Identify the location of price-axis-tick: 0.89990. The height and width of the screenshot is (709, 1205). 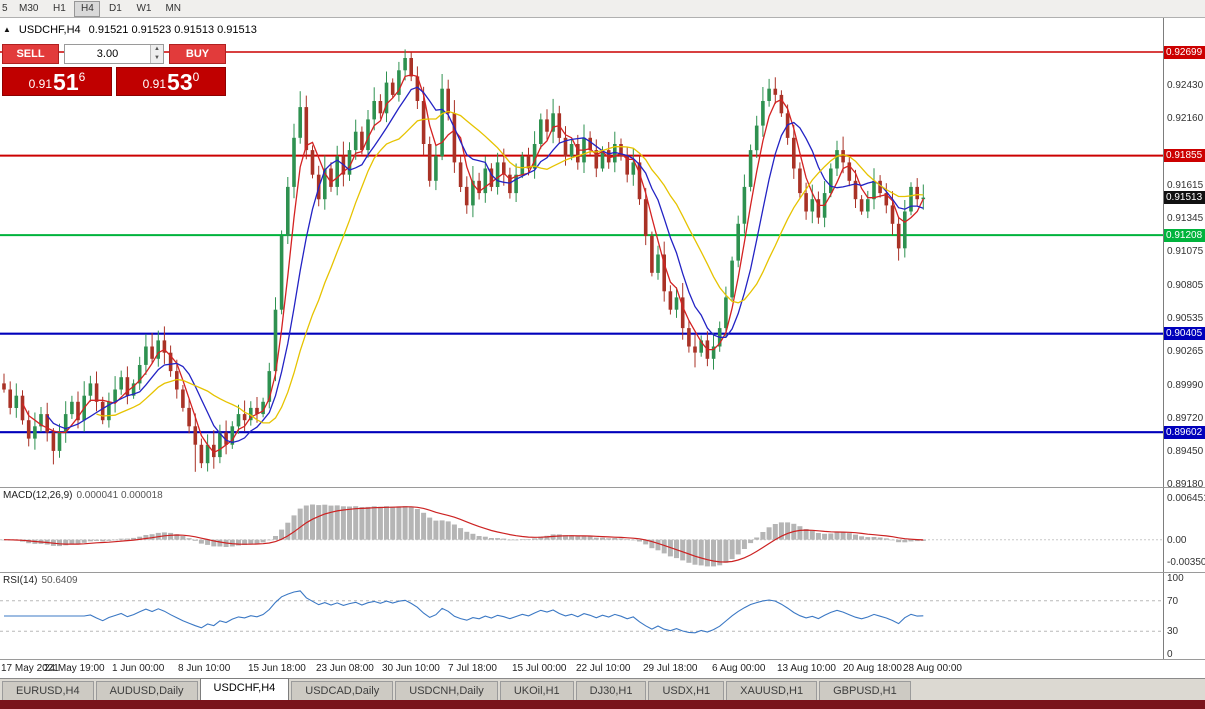
(1185, 385).